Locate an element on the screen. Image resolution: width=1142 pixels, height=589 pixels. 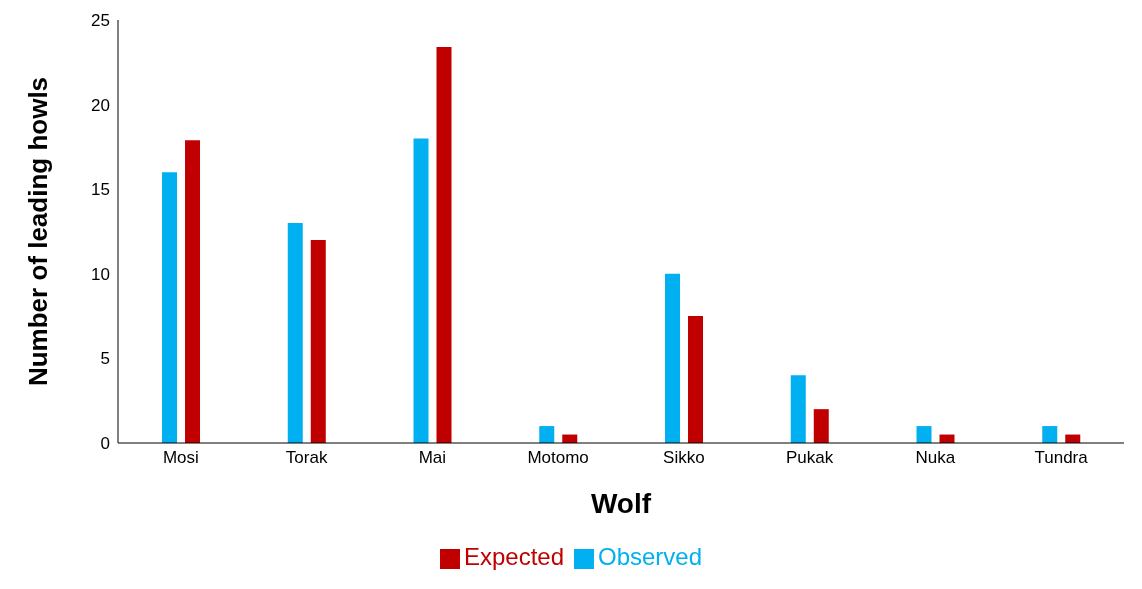
y-tick-label: 10 is located at coordinates (100, 274).